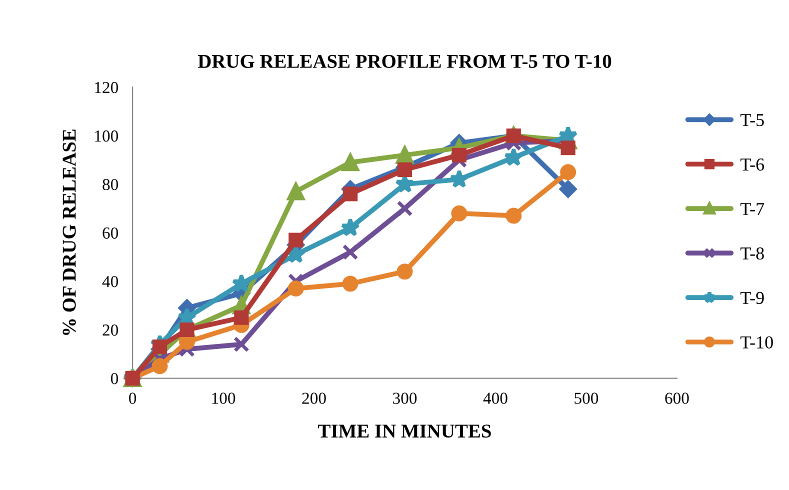 The height and width of the screenshot is (490, 789). What do you see at coordinates (314, 398) in the screenshot?
I see `x-tick-label: 200` at bounding box center [314, 398].